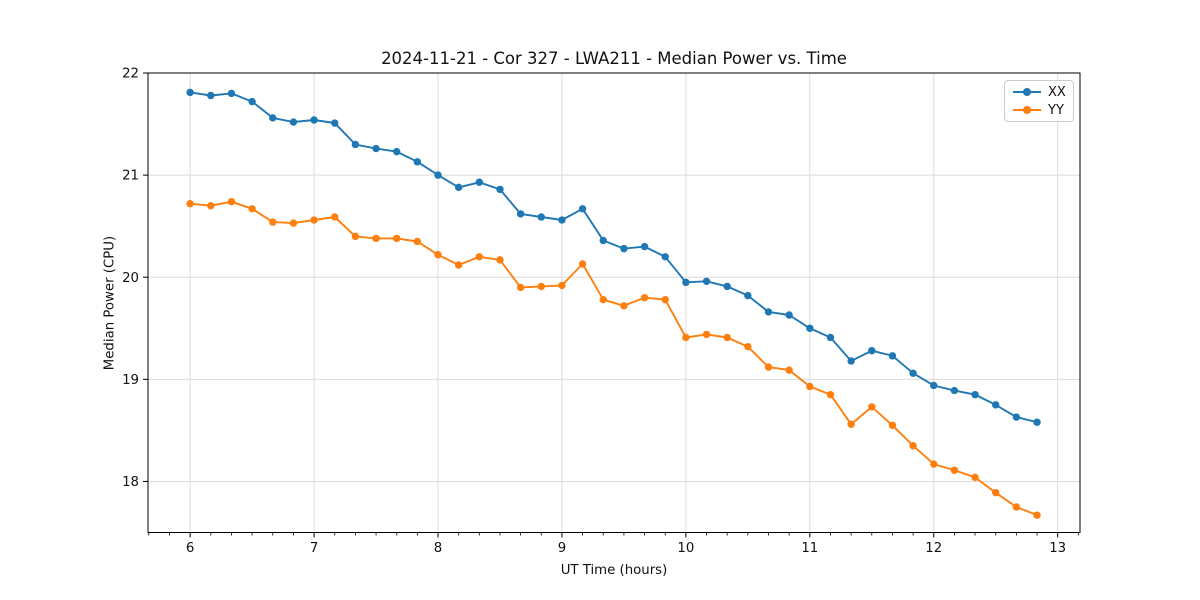  What do you see at coordinates (933, 548) in the screenshot?
I see `x-tick-label: 12` at bounding box center [933, 548].